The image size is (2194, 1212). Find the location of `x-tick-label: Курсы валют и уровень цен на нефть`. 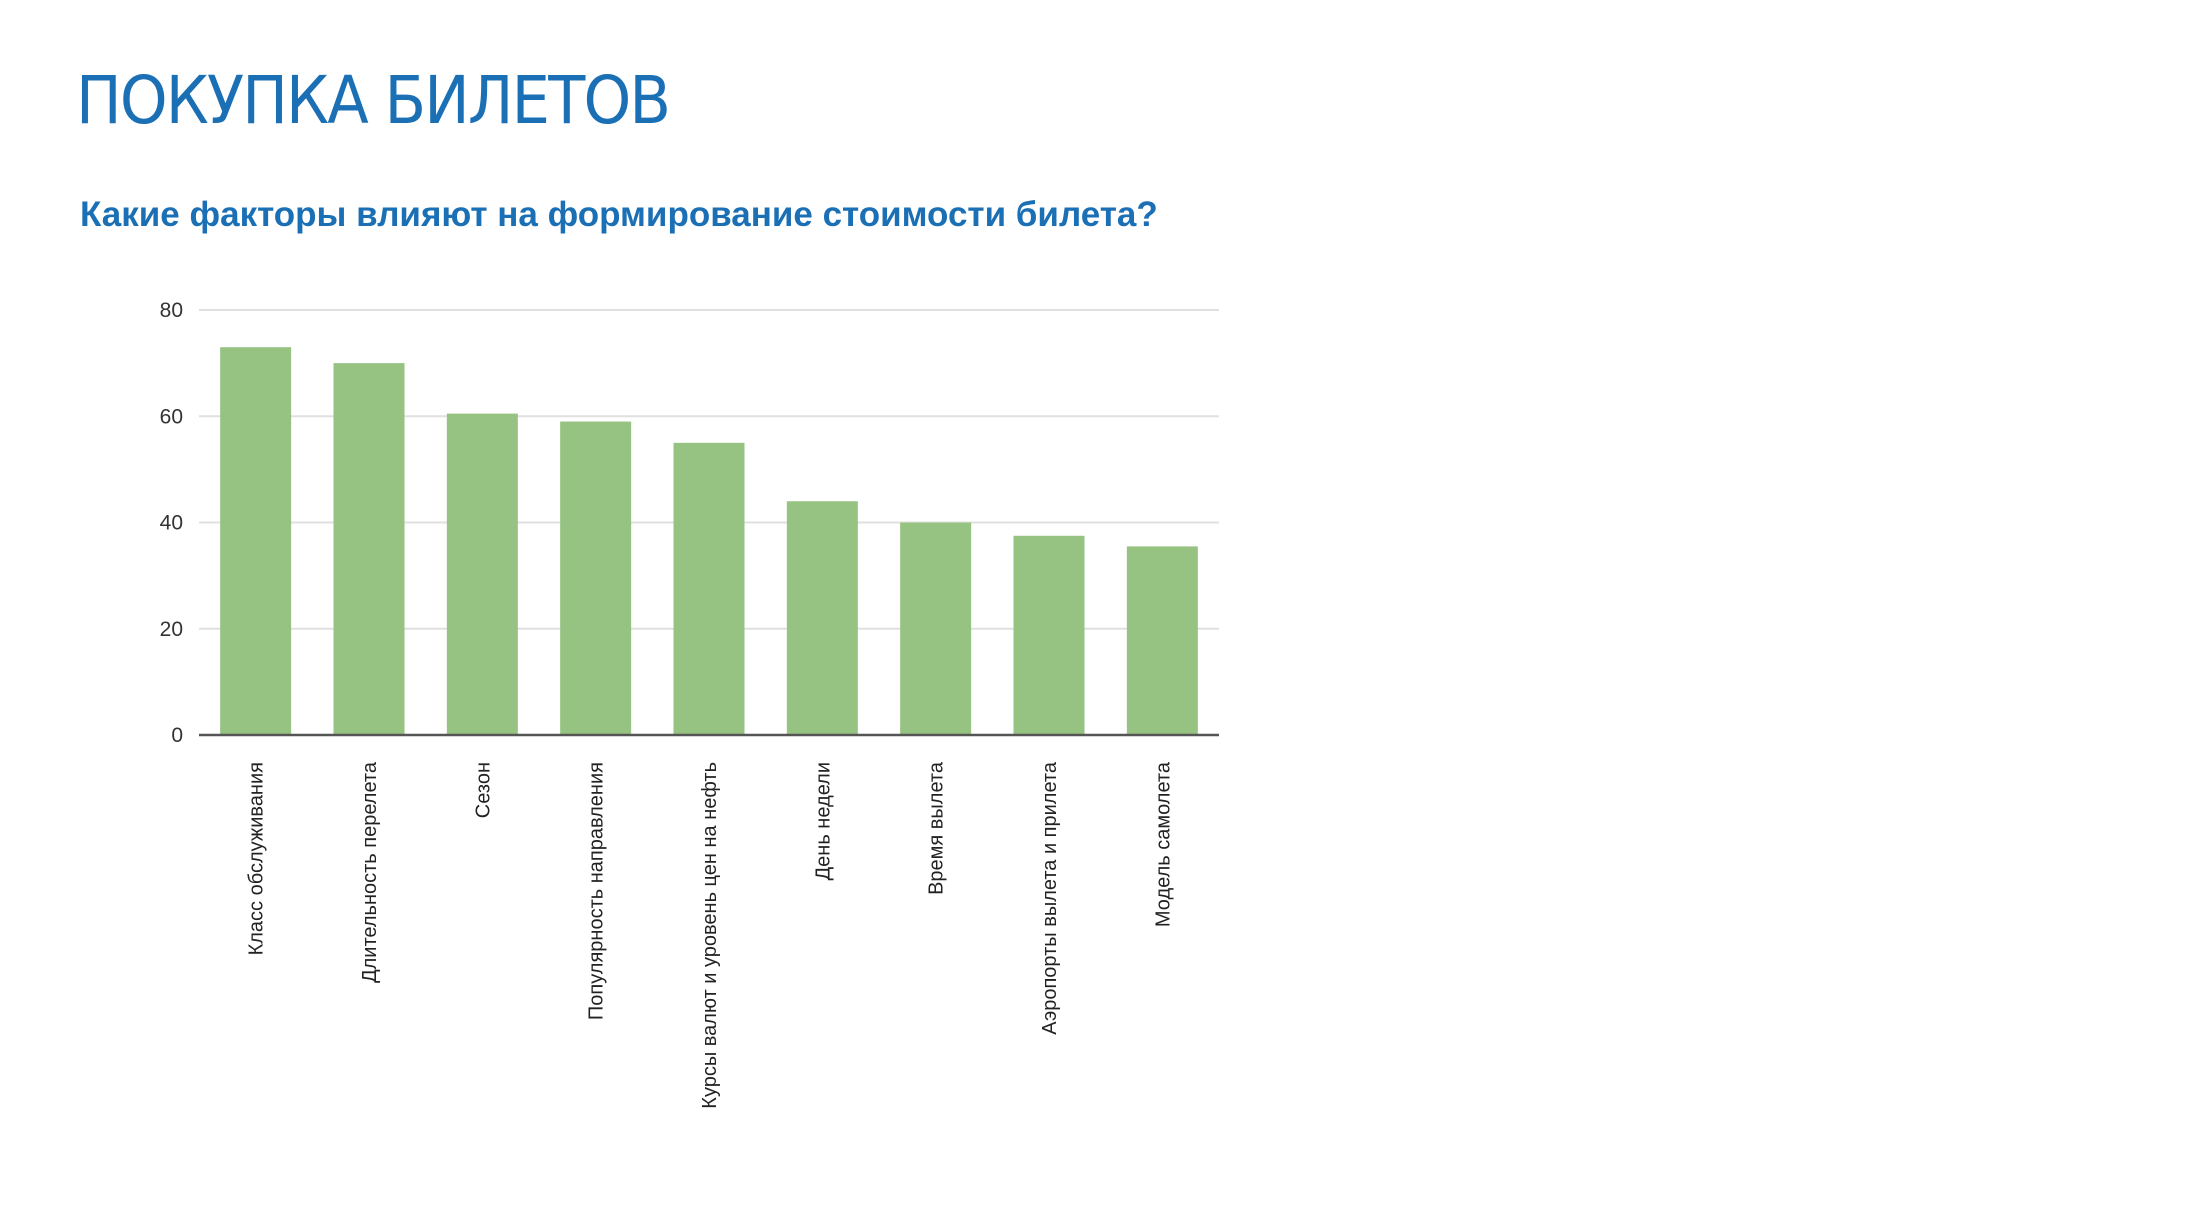

x-tick-label: Курсы валют и уровень цен на нефть is located at coordinates (710, 935).